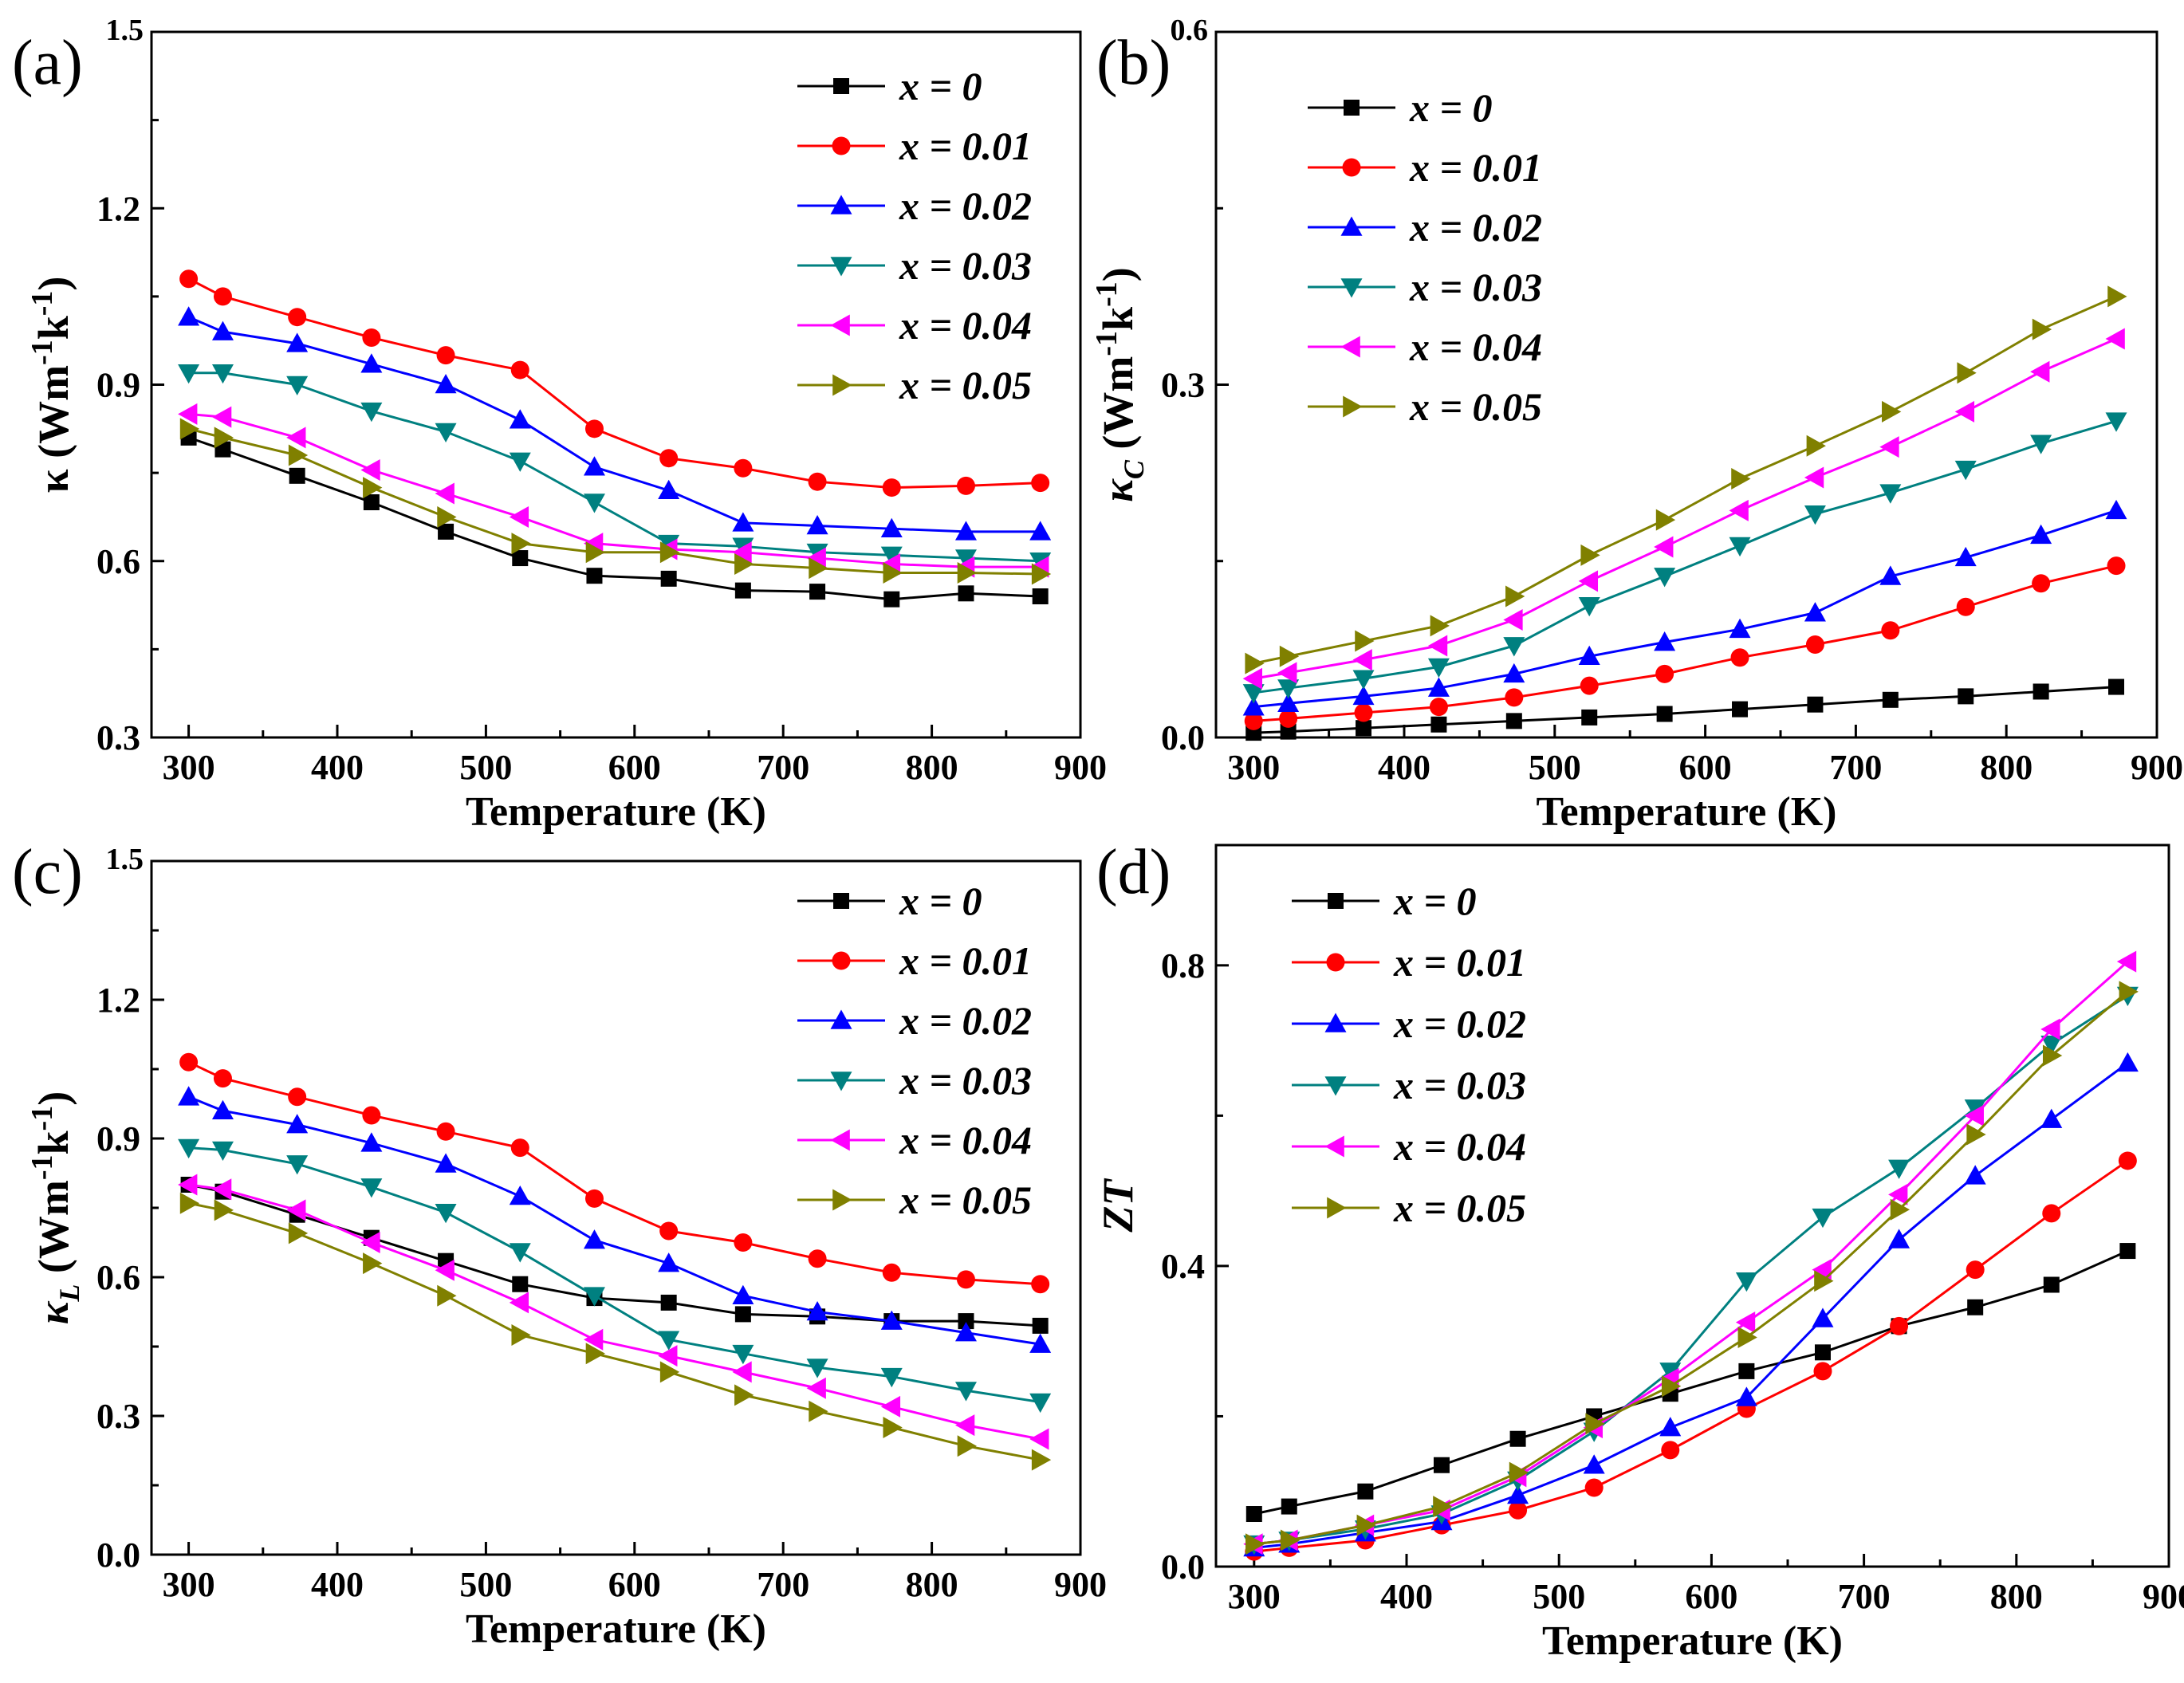  Describe the element at coordinates (1404, 767) in the screenshot. I see `x-tick-label: 400` at that location.